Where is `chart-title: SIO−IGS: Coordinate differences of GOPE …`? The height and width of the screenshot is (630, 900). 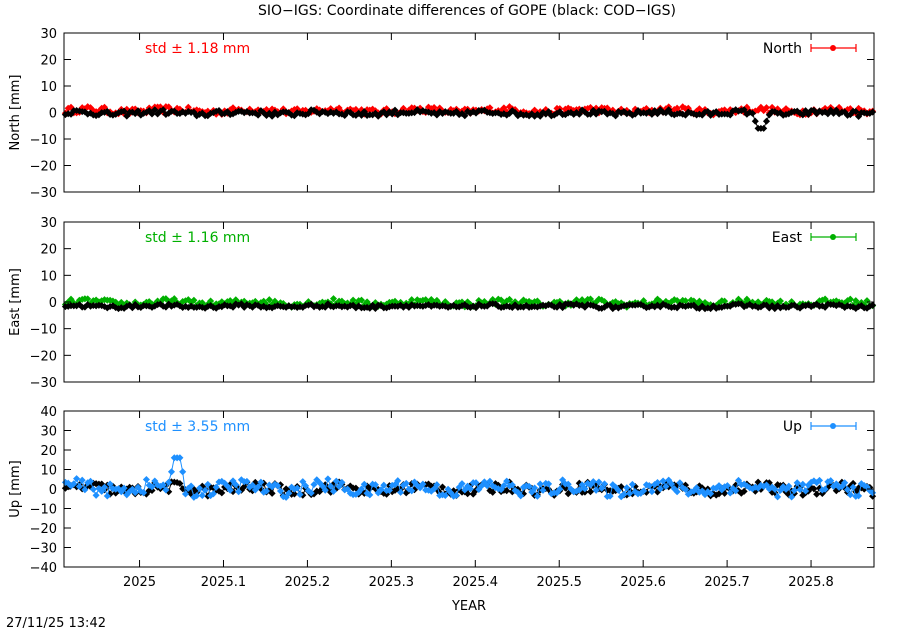 chart-title: SIO−IGS: Coordinate differences of GOPE … is located at coordinates (467, 11).